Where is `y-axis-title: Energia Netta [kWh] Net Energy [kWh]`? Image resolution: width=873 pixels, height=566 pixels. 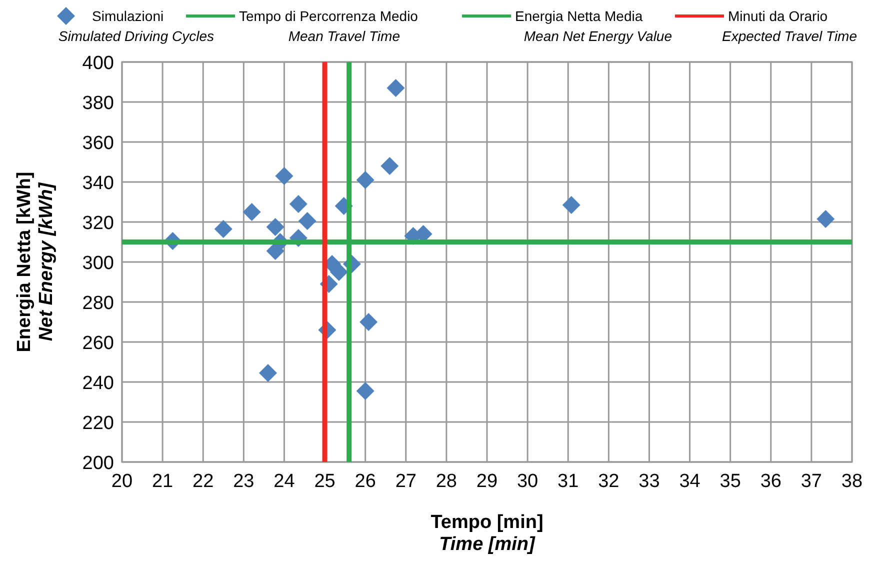
y-axis-title: Energia Netta [kWh] Net Energy [kWh] is located at coordinates (35, 262).